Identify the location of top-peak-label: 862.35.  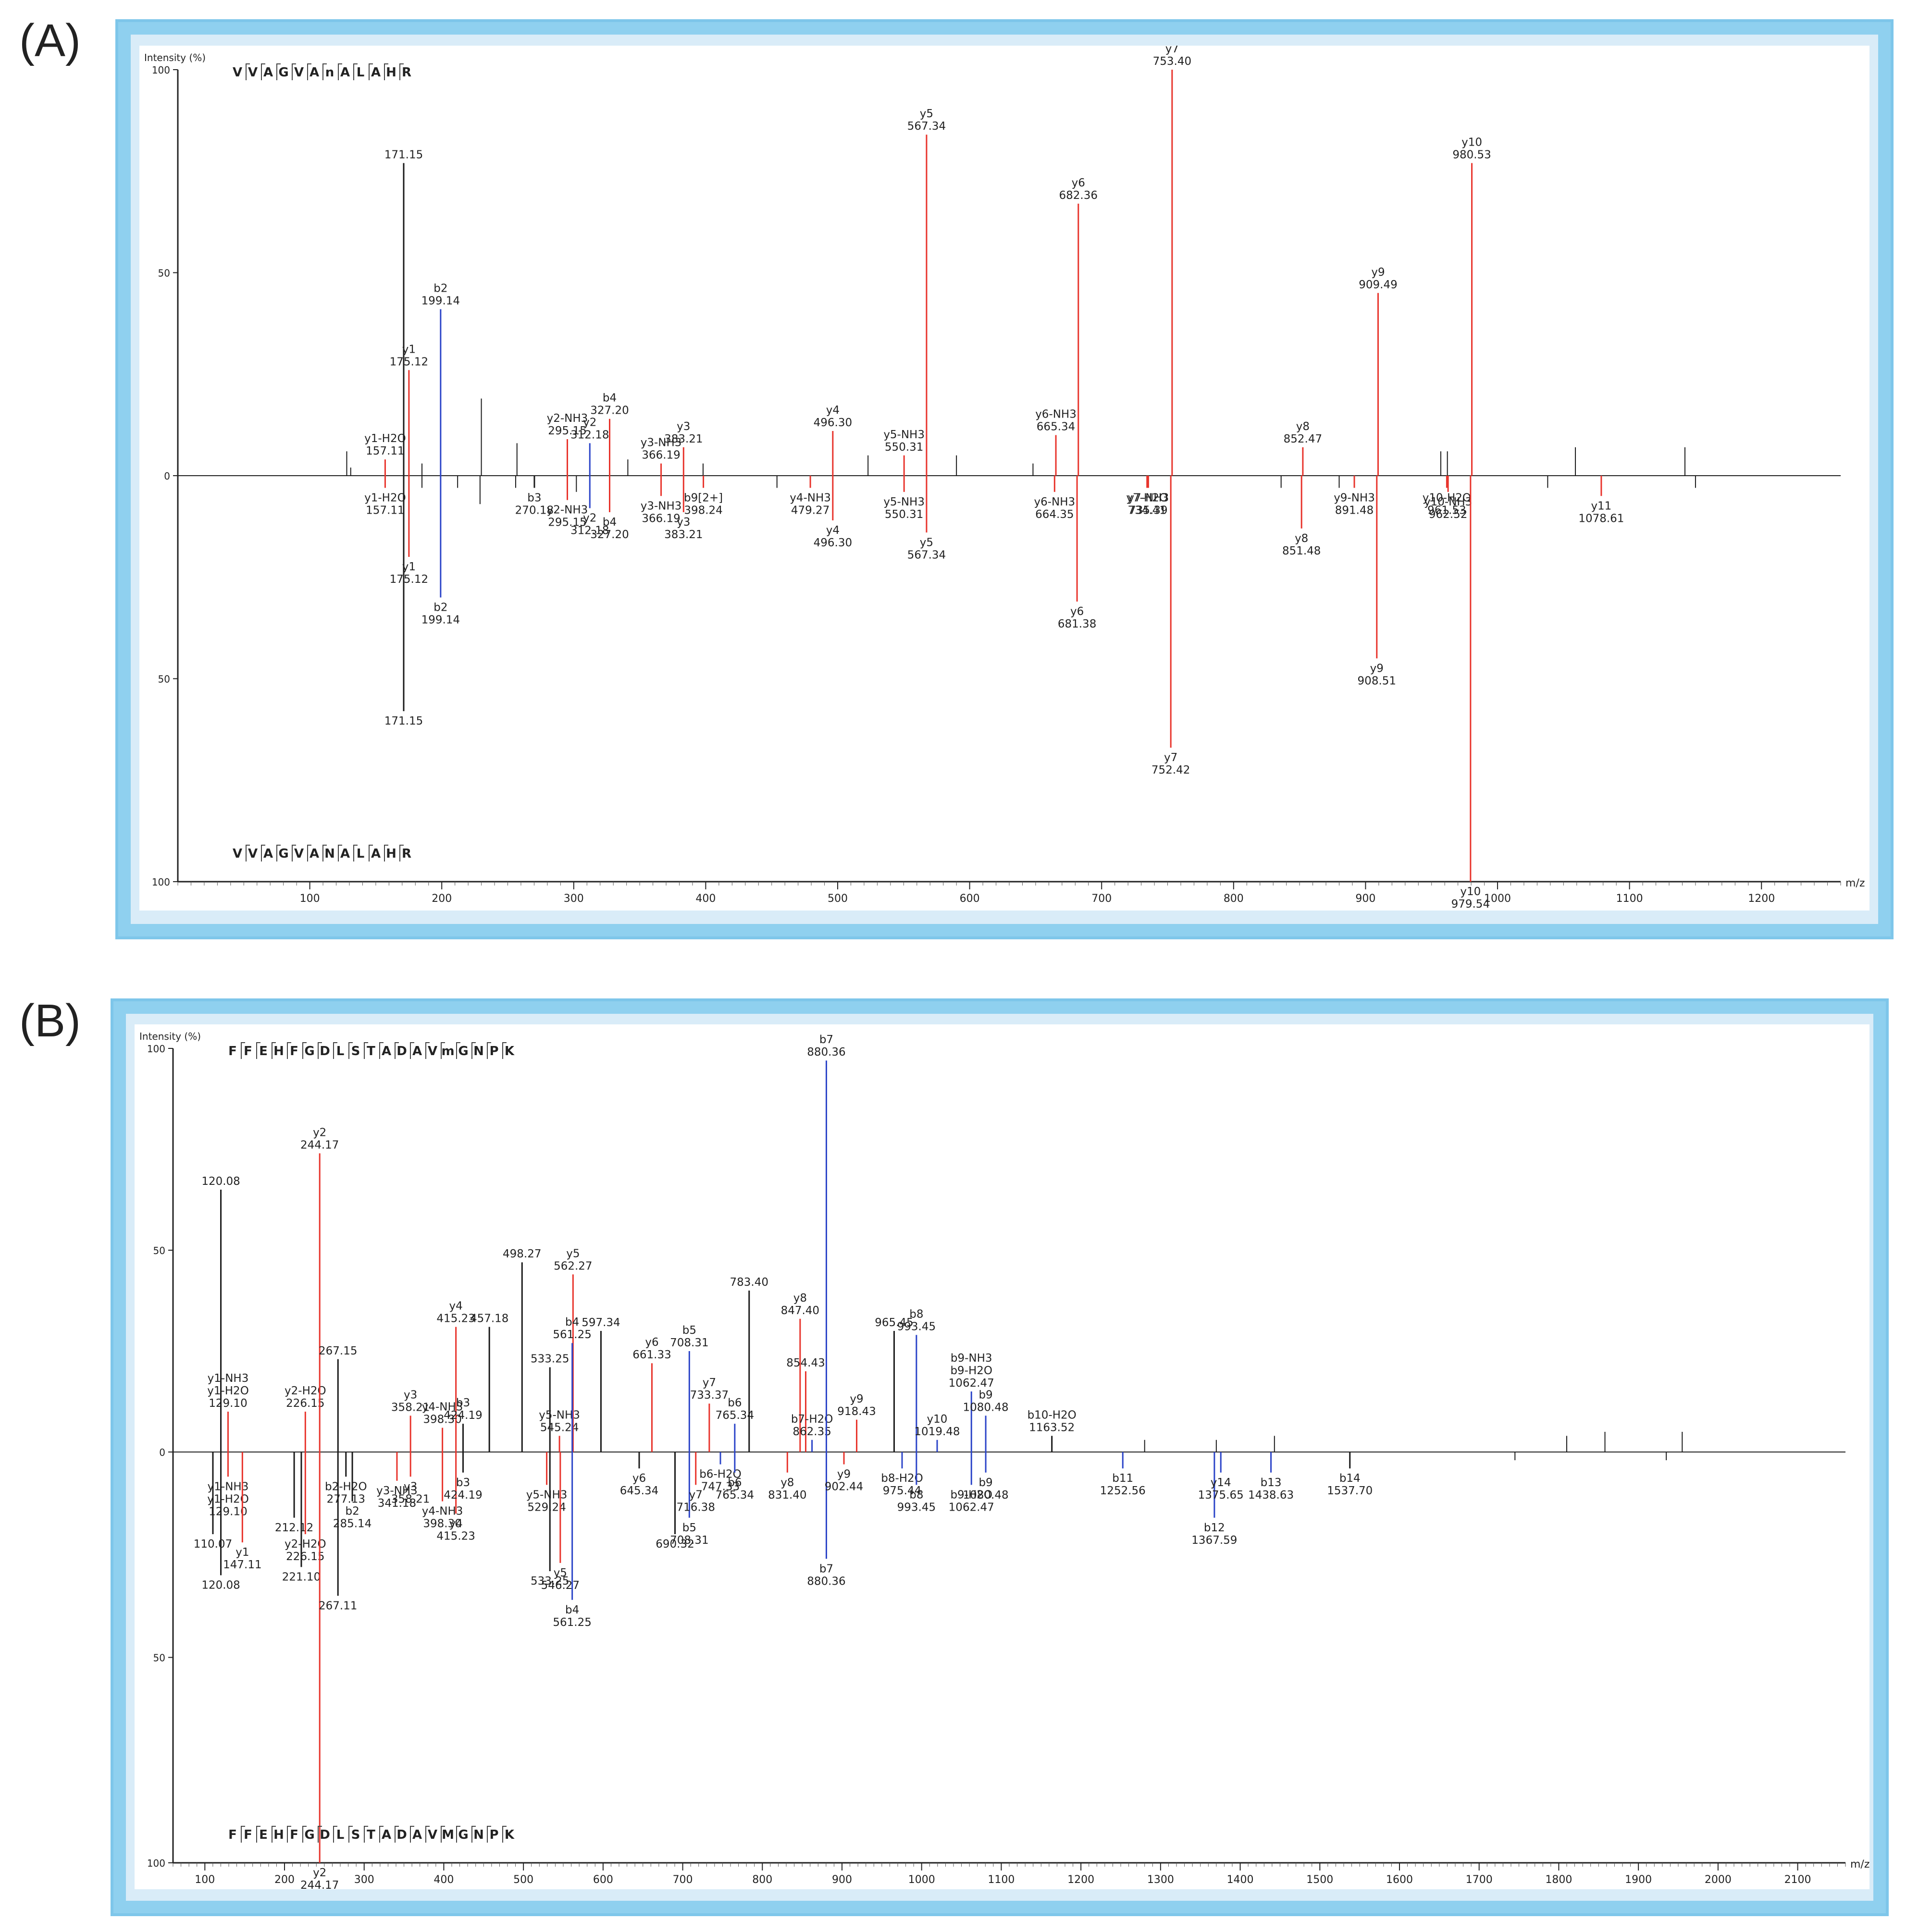
(811, 1432).